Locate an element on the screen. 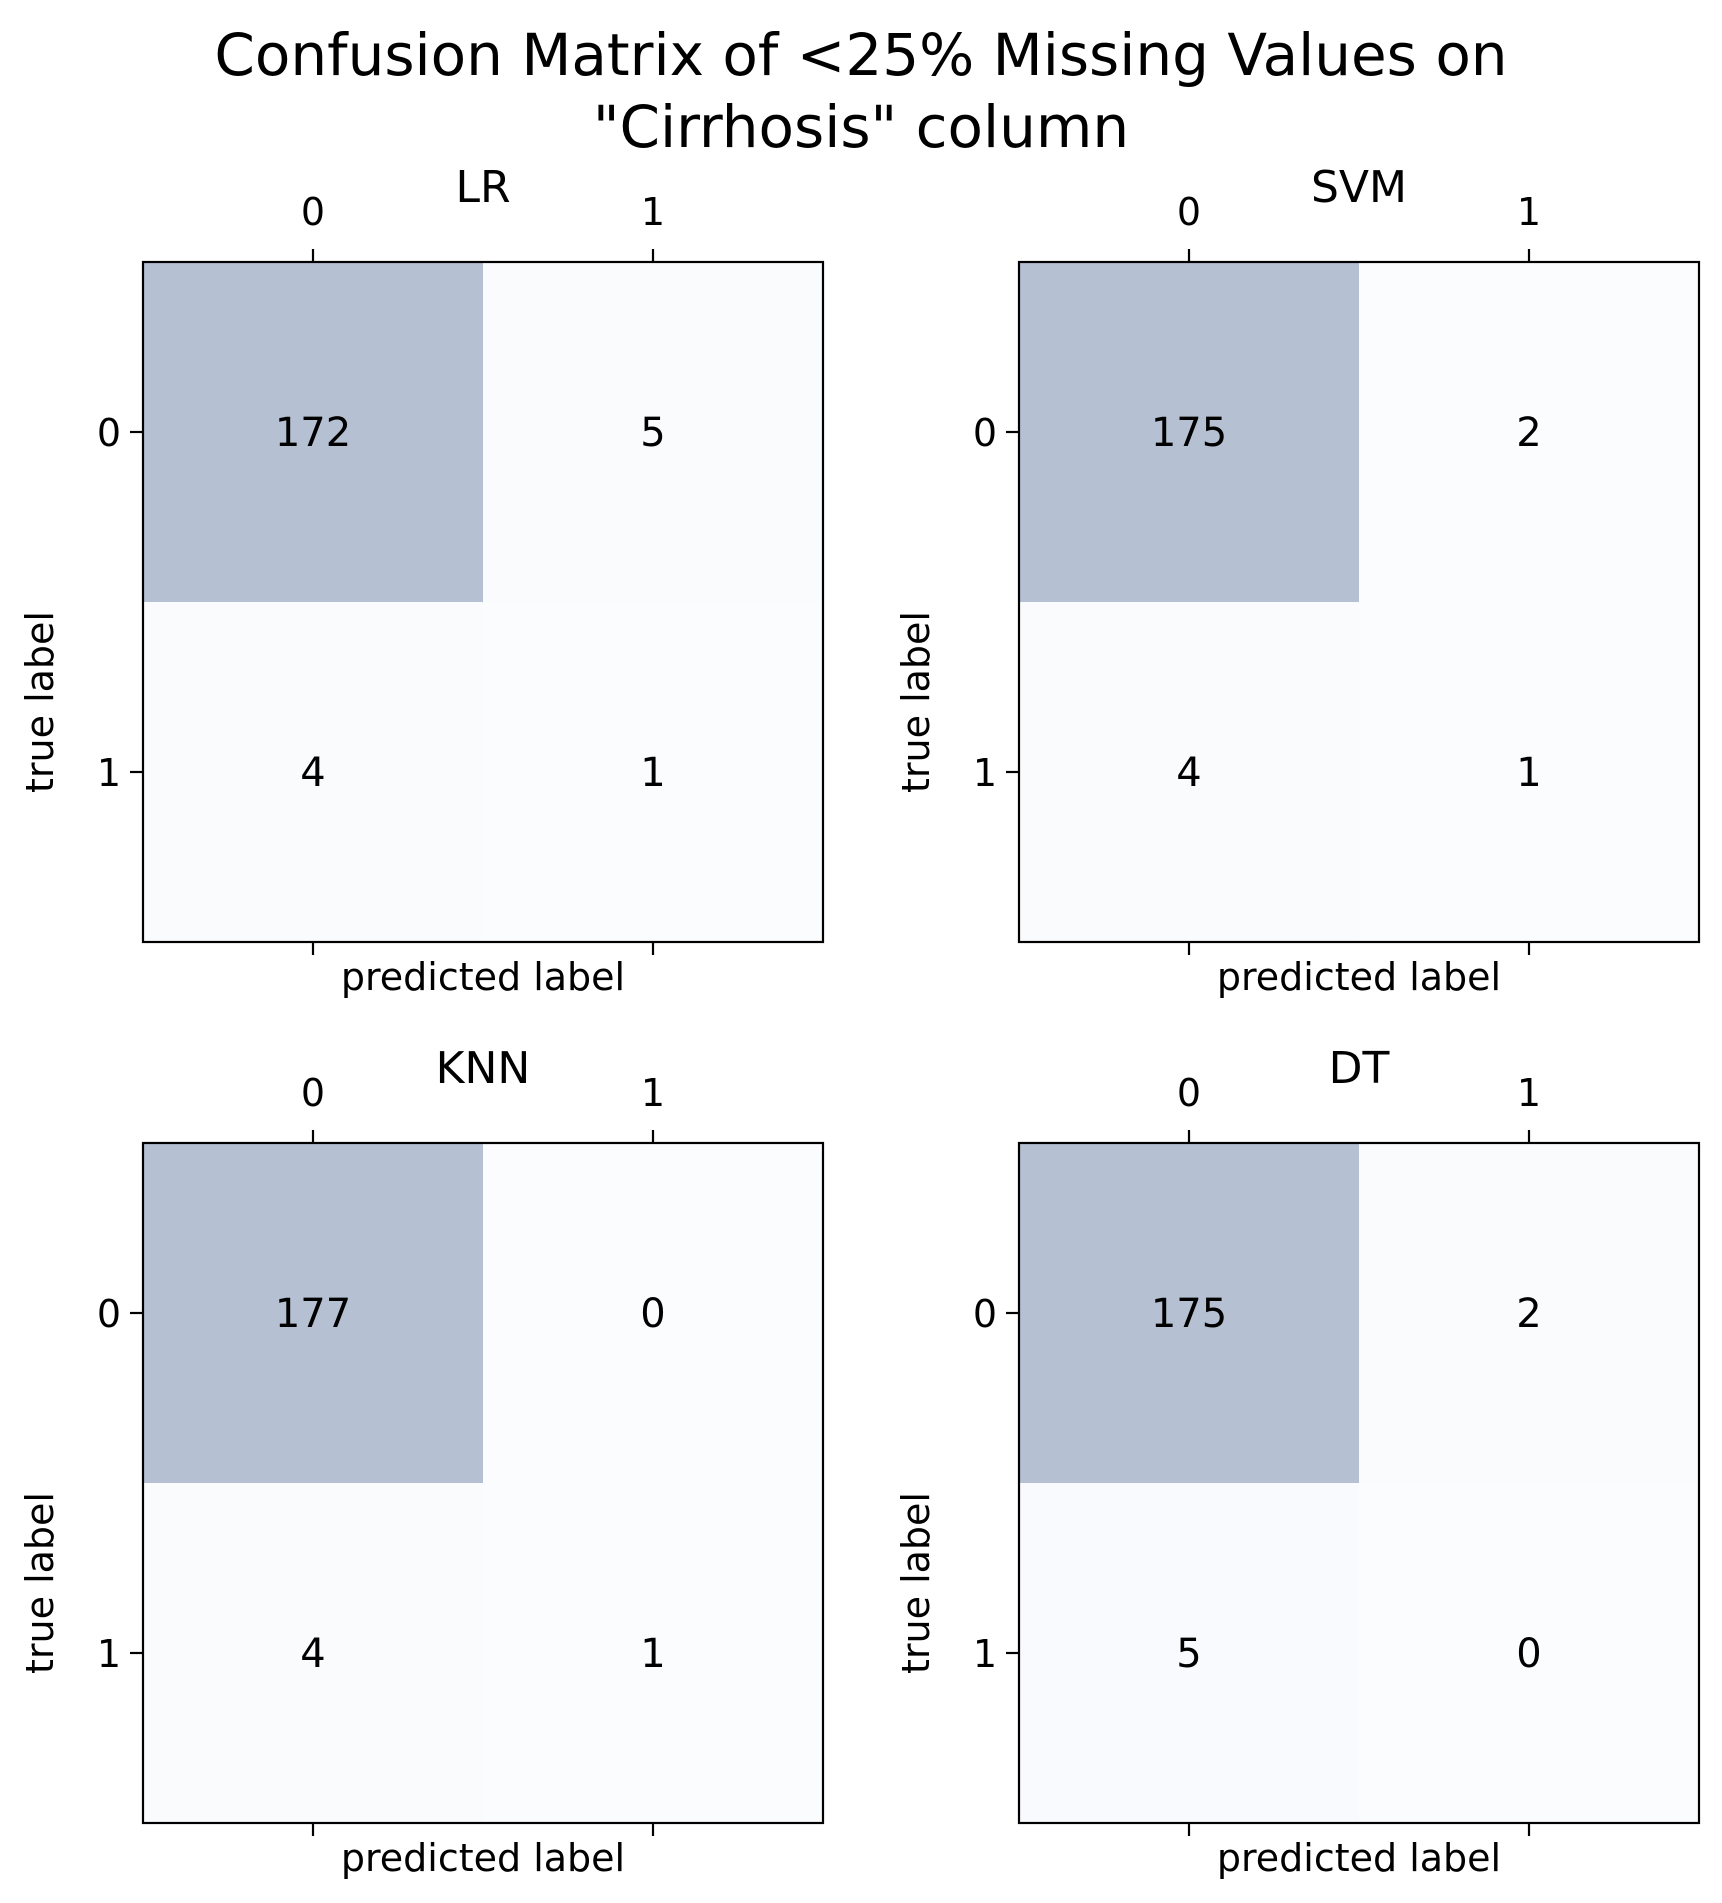 The height and width of the screenshot is (1903, 1722). figure-title-line: "Cirrhosis" column is located at coordinates (861, 127).